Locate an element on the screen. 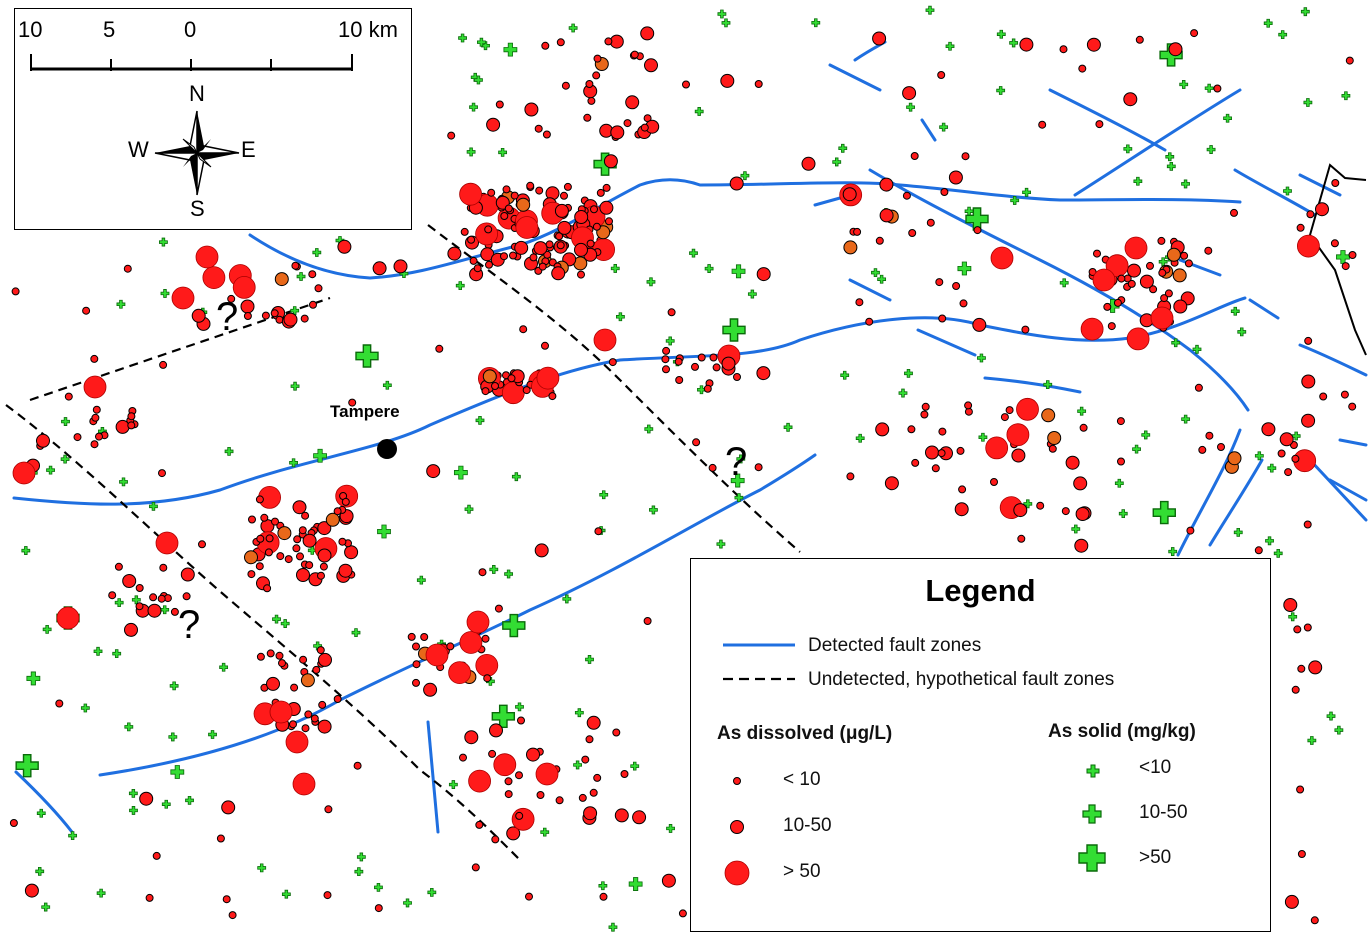  hypothetical-fault-line-icon is located at coordinates (759, 679).